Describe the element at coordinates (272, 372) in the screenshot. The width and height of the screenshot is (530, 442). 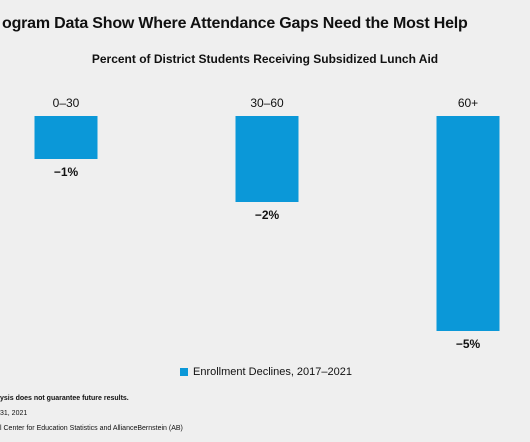
I see `legend-label: Enrollment Declines, 2017–2021` at that location.